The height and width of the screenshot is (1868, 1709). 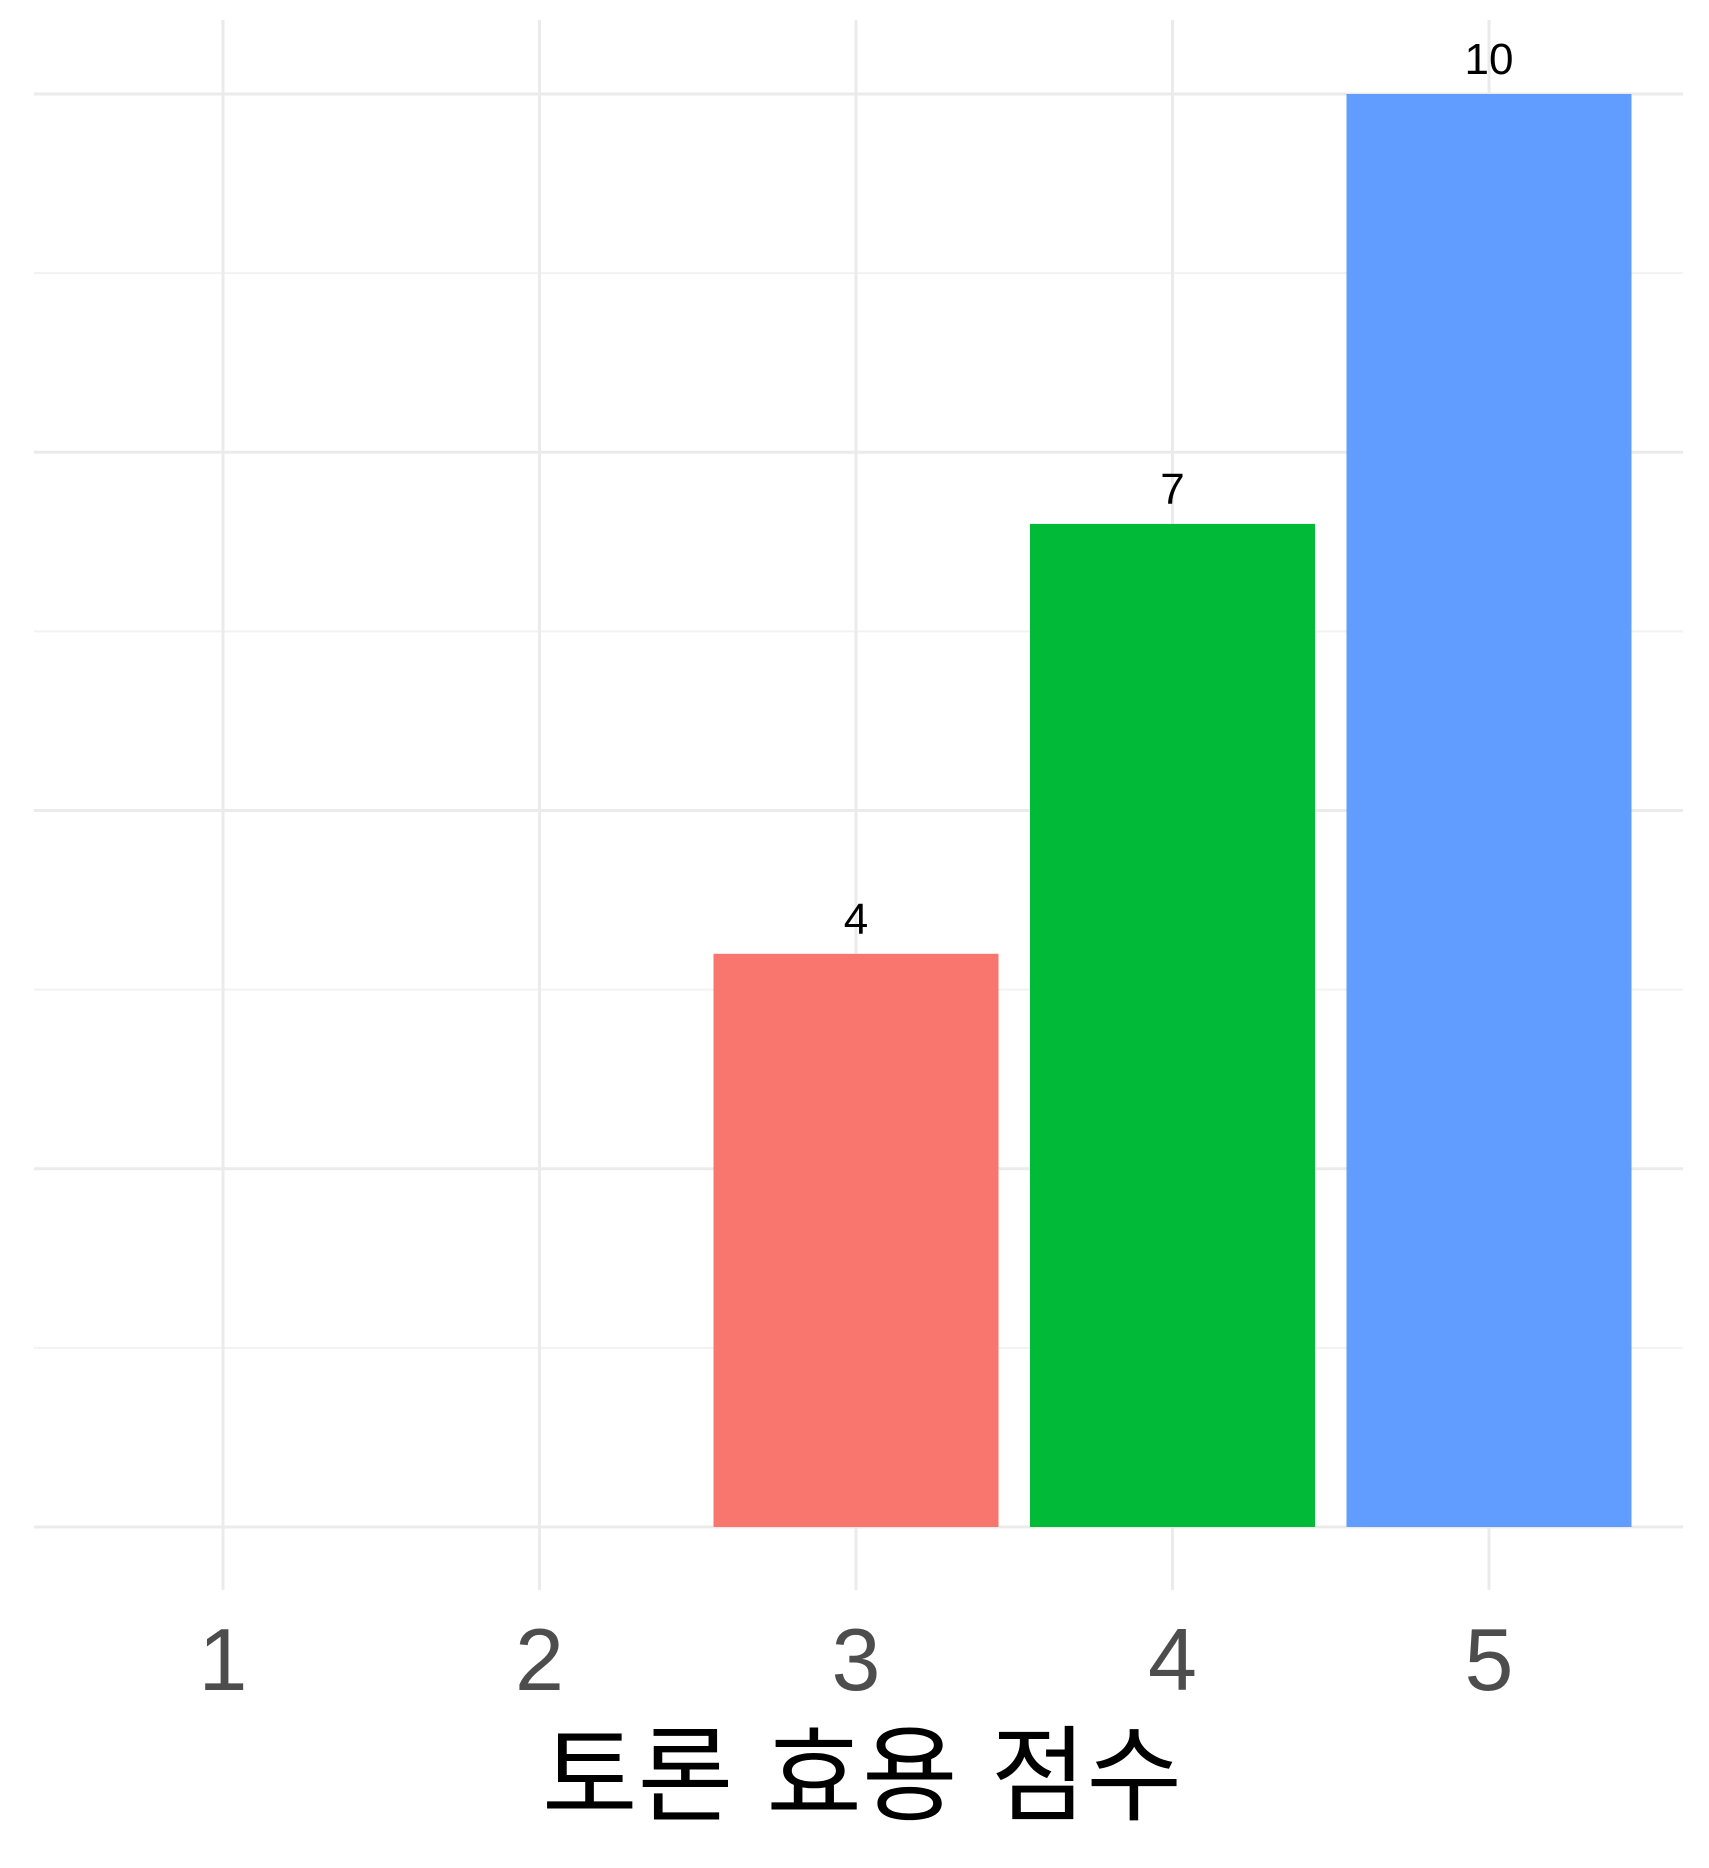 What do you see at coordinates (1172, 489) in the screenshot?
I see `data-label-4: 7` at bounding box center [1172, 489].